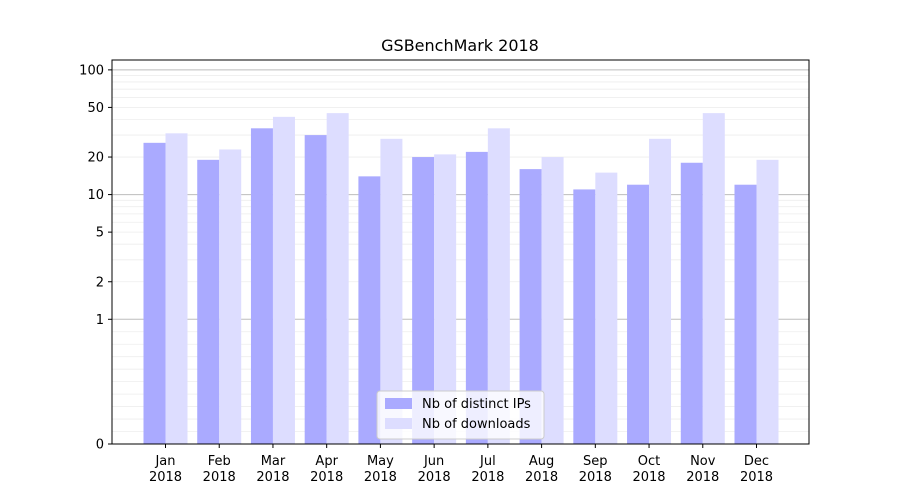 This screenshot has width=900, height=500. I want to click on y-tick-label: 10, so click(95, 195).